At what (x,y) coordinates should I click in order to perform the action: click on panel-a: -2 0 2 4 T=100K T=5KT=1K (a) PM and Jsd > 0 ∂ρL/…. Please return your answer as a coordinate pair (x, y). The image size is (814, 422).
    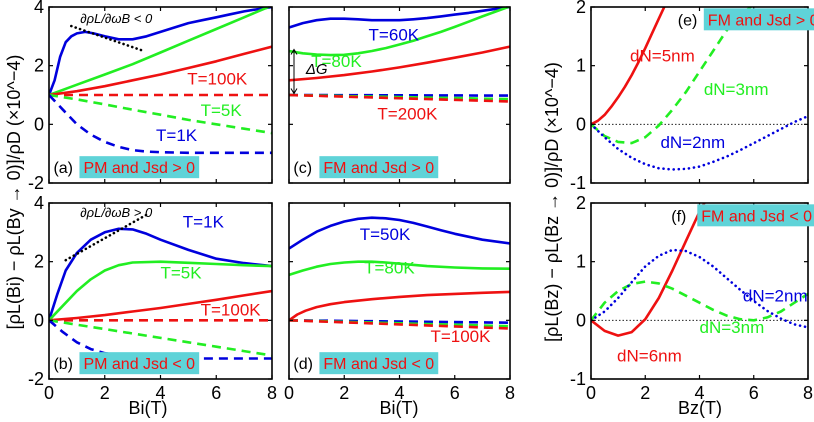
    Looking at the image, I should click on (150, 96).